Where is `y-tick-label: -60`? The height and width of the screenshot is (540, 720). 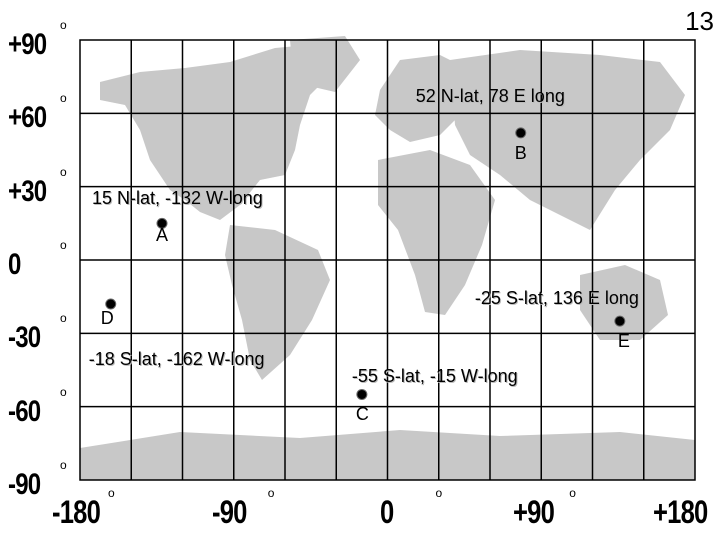 y-tick-label: -60 is located at coordinates (24, 411).